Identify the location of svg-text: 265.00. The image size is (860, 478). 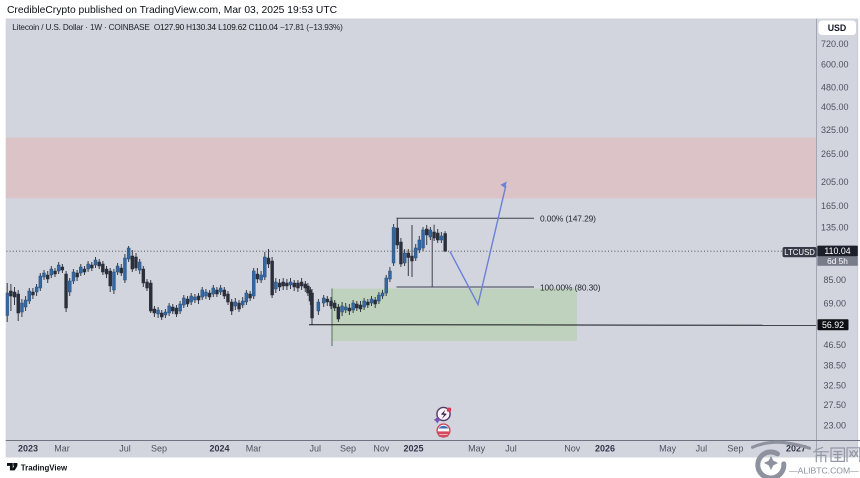
(835, 154).